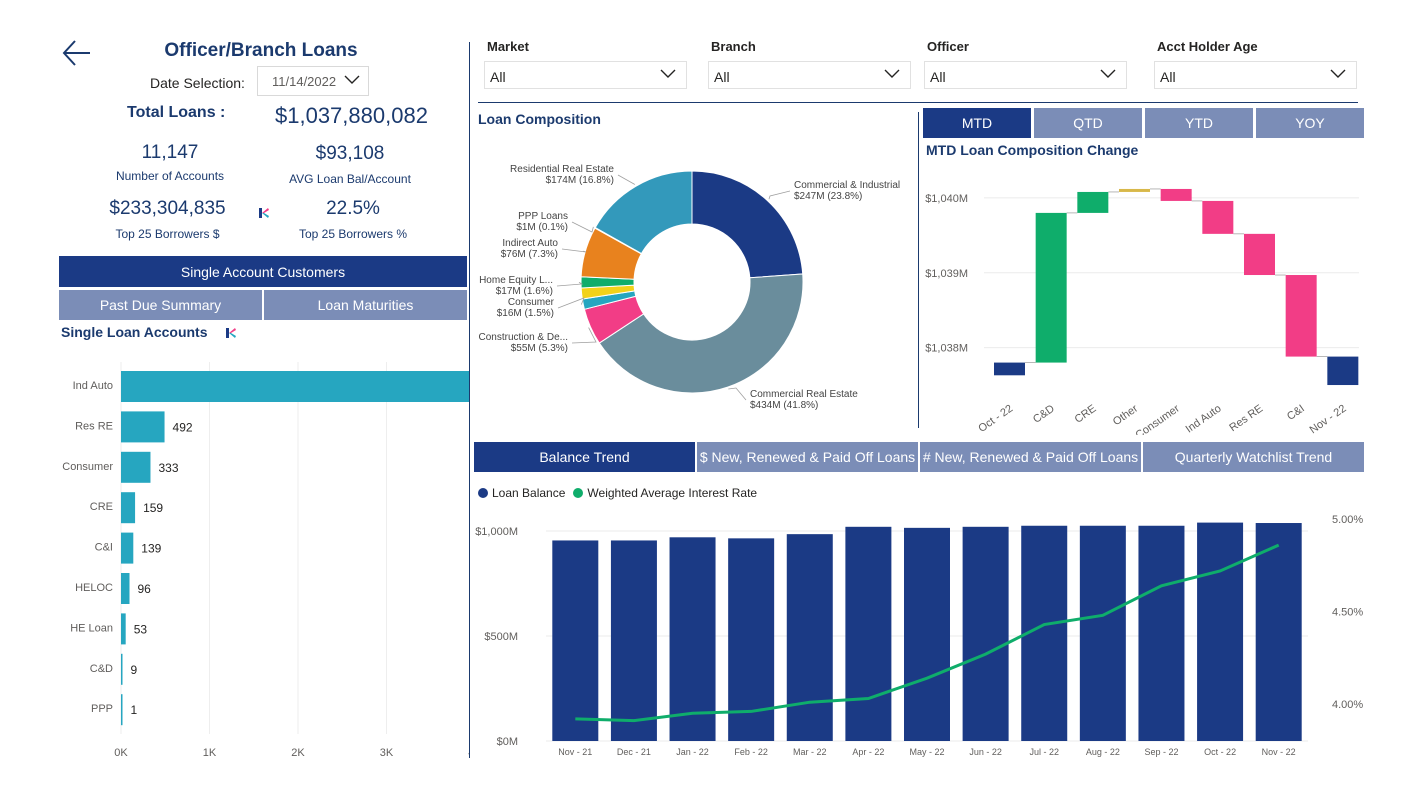 The height and width of the screenshot is (796, 1415). I want to click on filter-dropdown-market: All, so click(585, 75).